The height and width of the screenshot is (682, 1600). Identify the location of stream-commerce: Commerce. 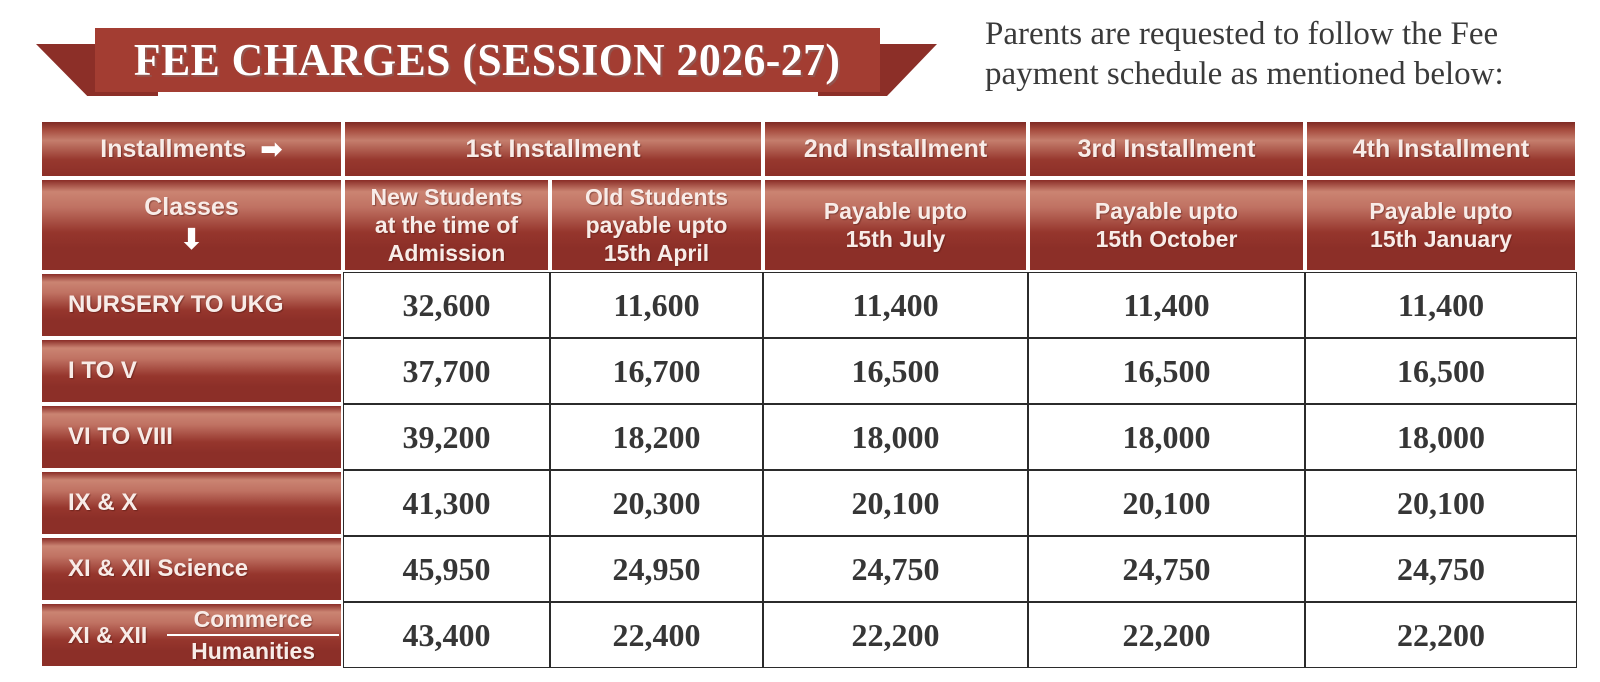
(253, 621).